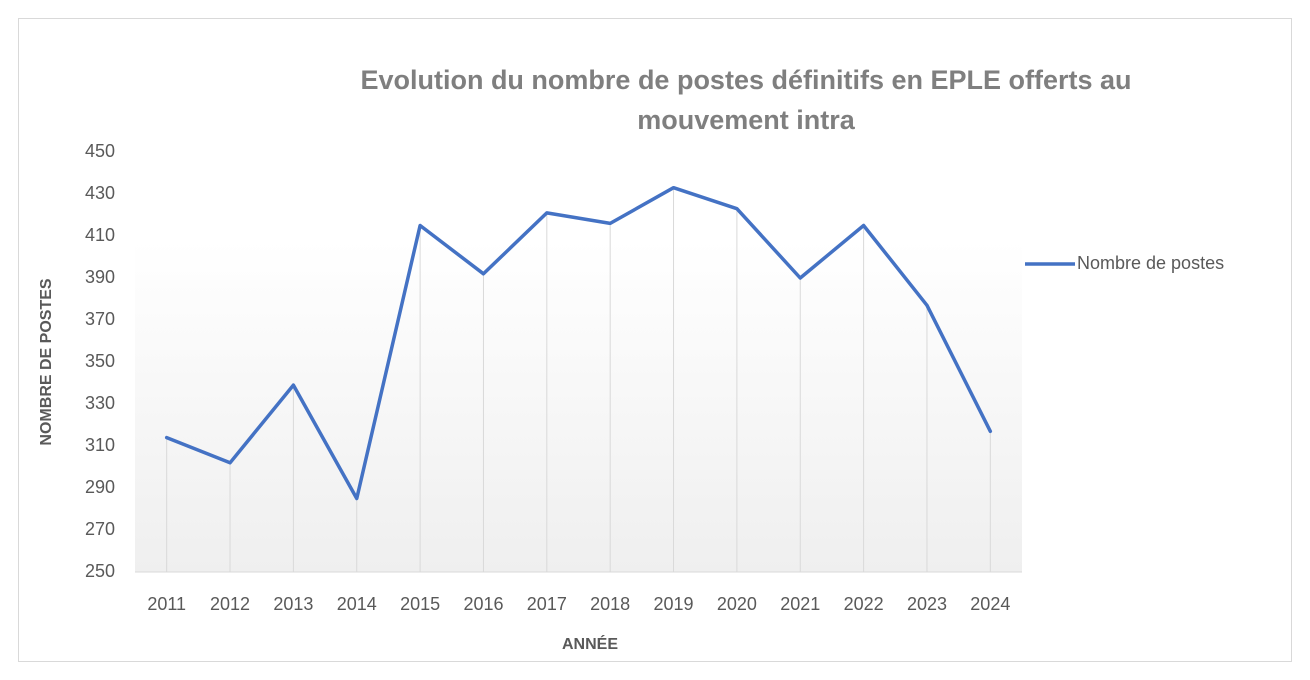  What do you see at coordinates (100, 403) in the screenshot?
I see `y-tick-label: 330` at bounding box center [100, 403].